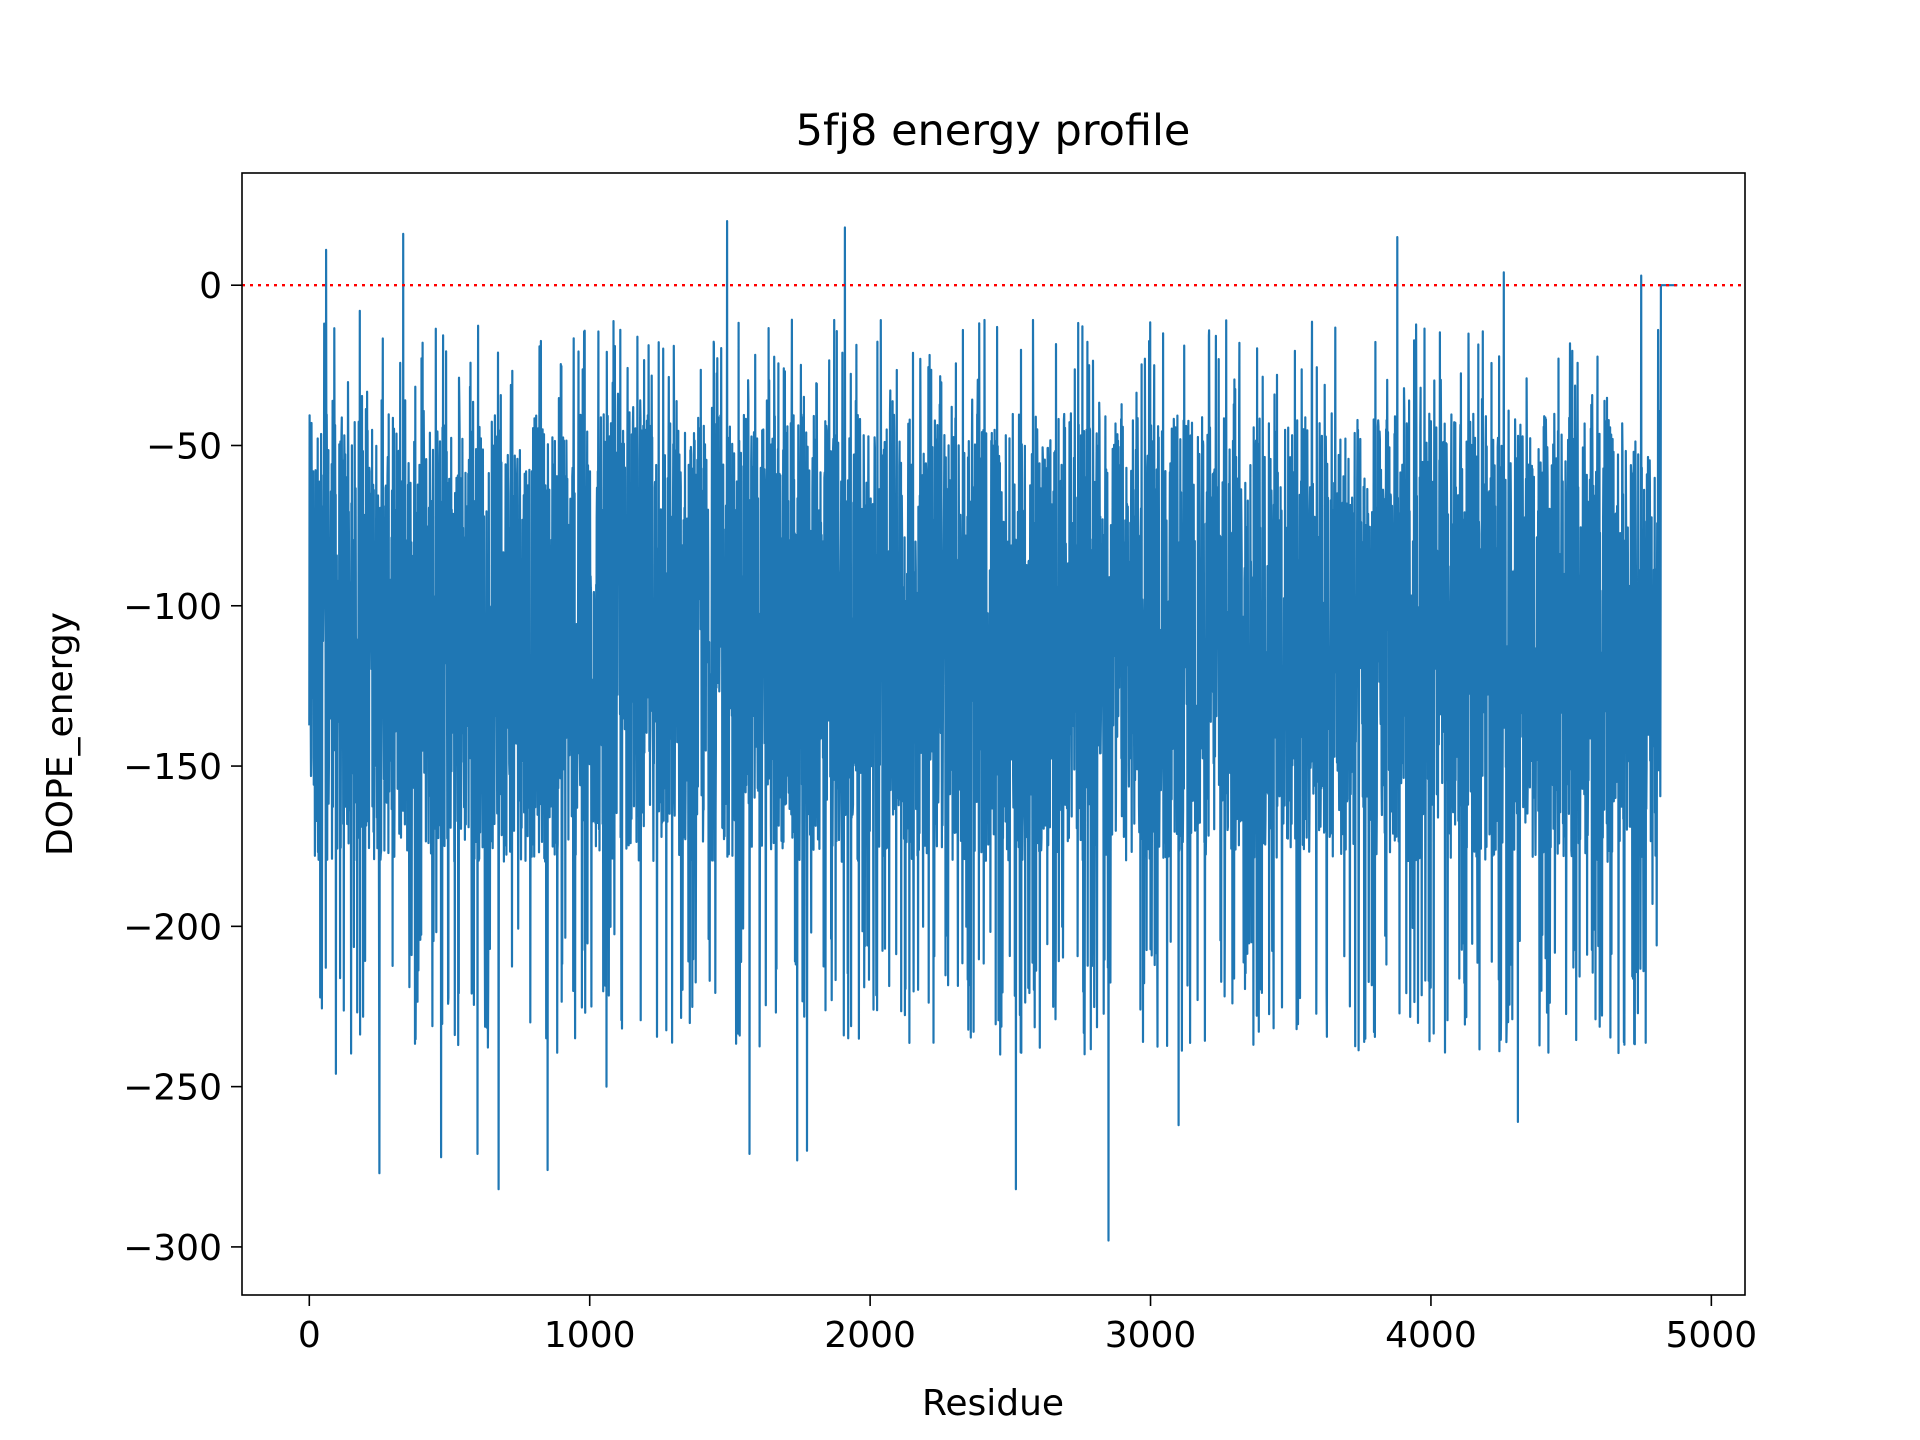 The width and height of the screenshot is (1920, 1440). I want to click on x-tick-label: 3000, so click(1151, 1335).